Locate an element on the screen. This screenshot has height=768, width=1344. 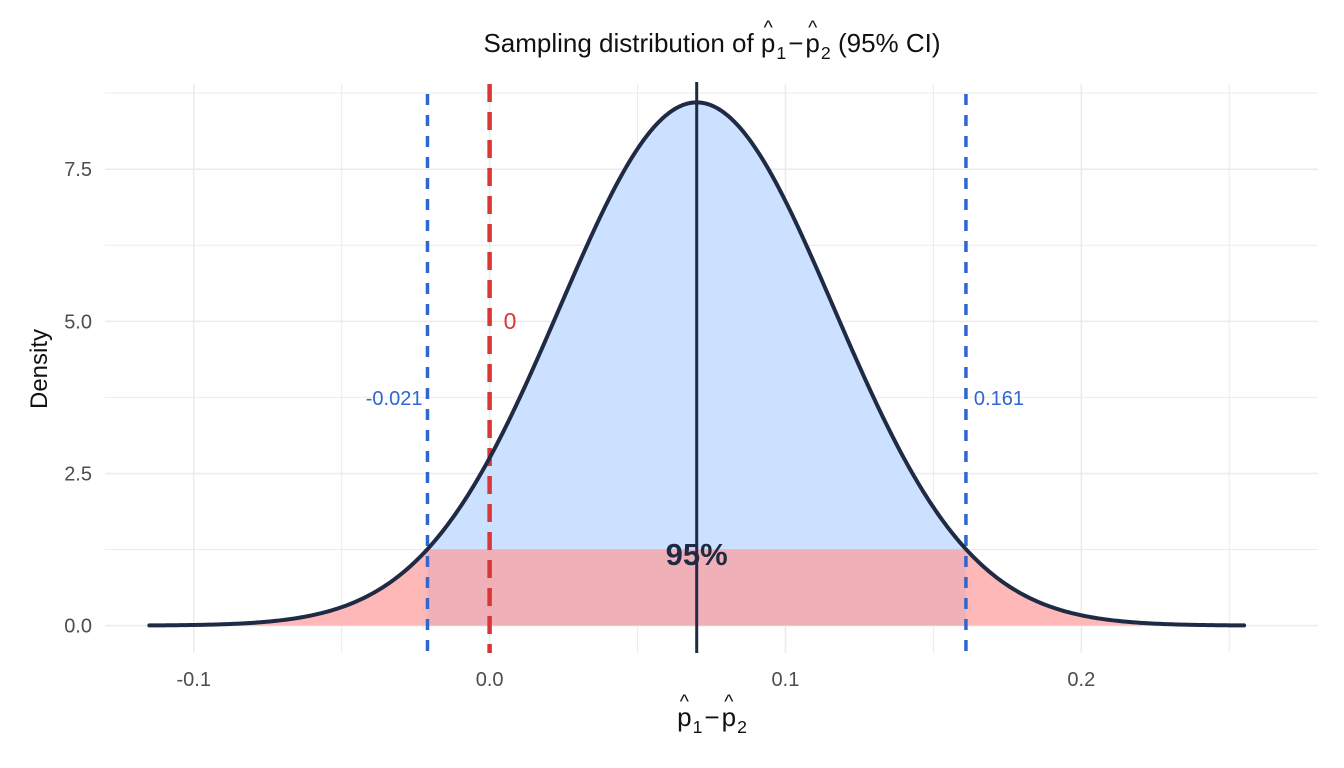
x-axis-subscript-1: 1 is located at coordinates (697, 726).